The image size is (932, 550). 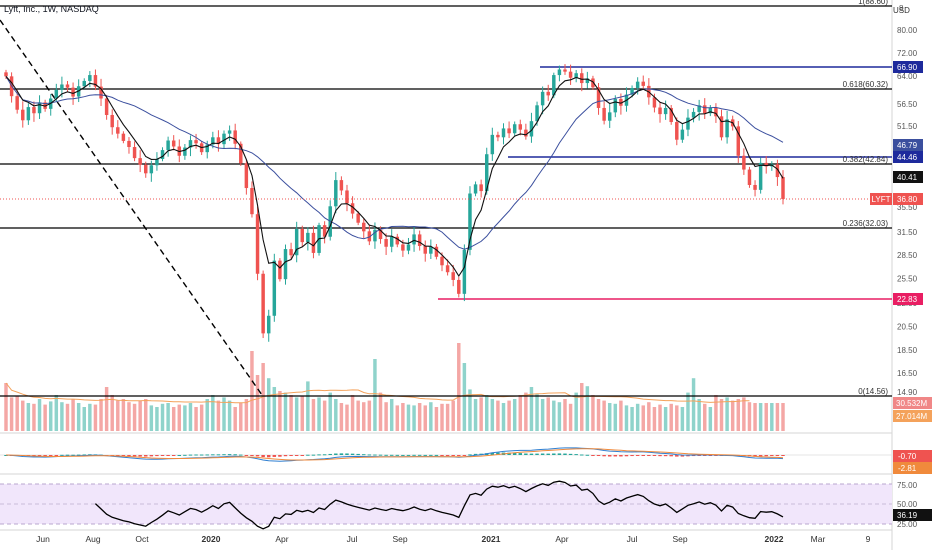 I want to click on fib-level-label: 1(88.60), so click(x=873, y=3).